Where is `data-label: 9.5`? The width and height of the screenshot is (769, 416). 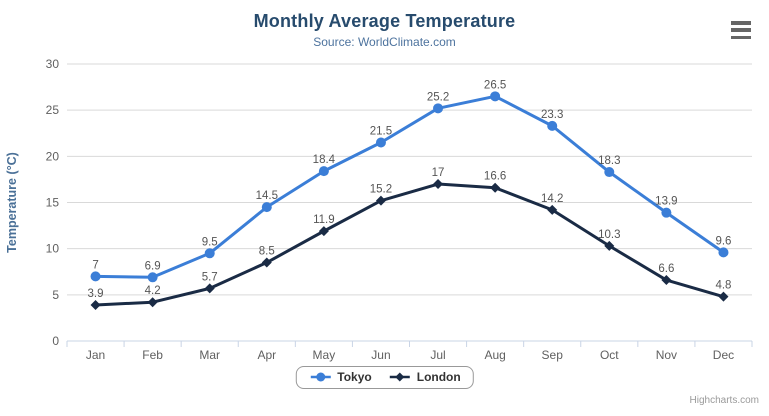 data-label: 9.5 is located at coordinates (210, 242).